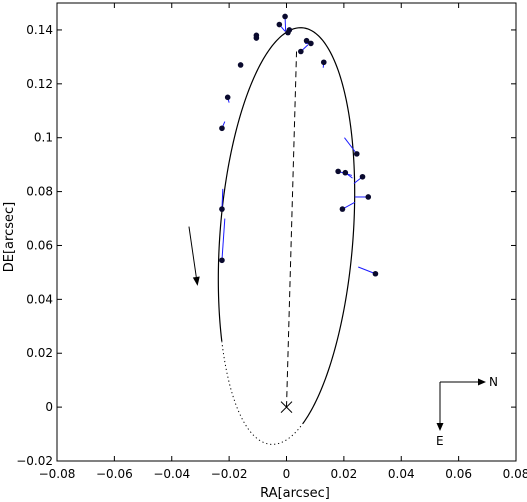 The width and height of the screenshot is (527, 502). Describe the element at coordinates (43, 138) in the screenshot. I see `y-tick-label: 0.1` at that location.